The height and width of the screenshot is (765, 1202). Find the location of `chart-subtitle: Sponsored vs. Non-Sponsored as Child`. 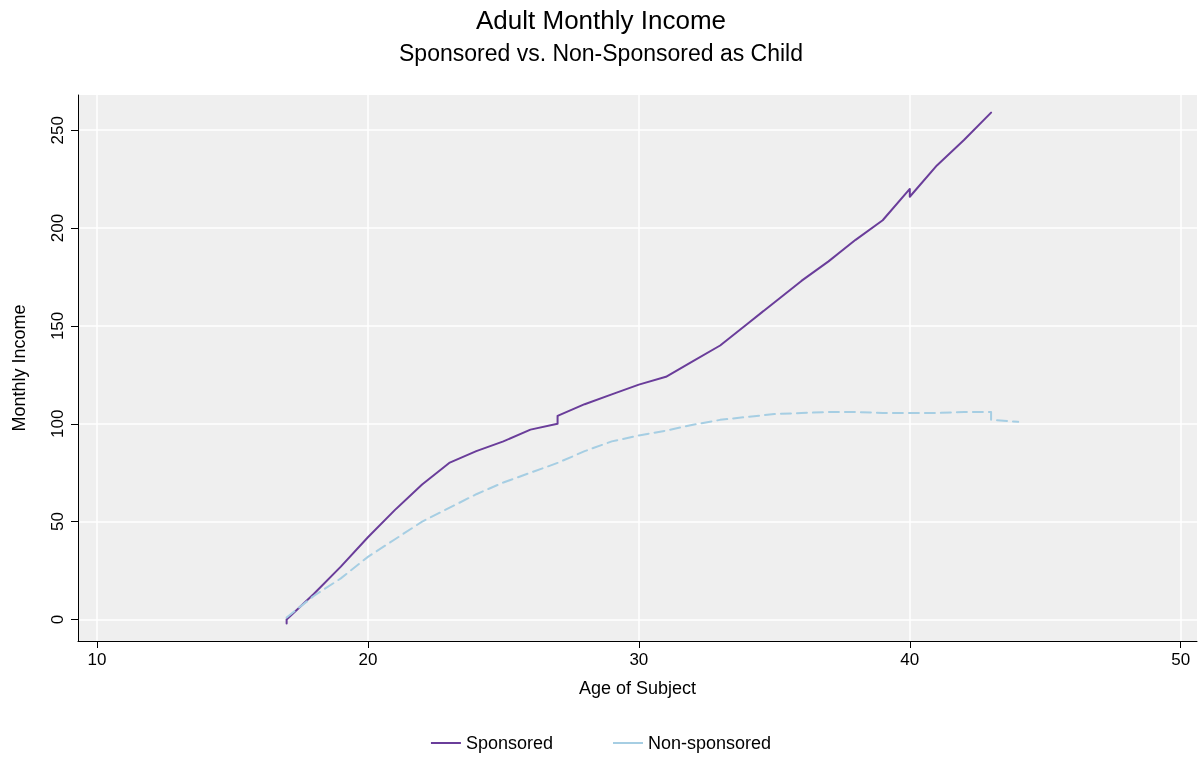

chart-subtitle: Sponsored vs. Non-Sponsored as Child is located at coordinates (601, 52).